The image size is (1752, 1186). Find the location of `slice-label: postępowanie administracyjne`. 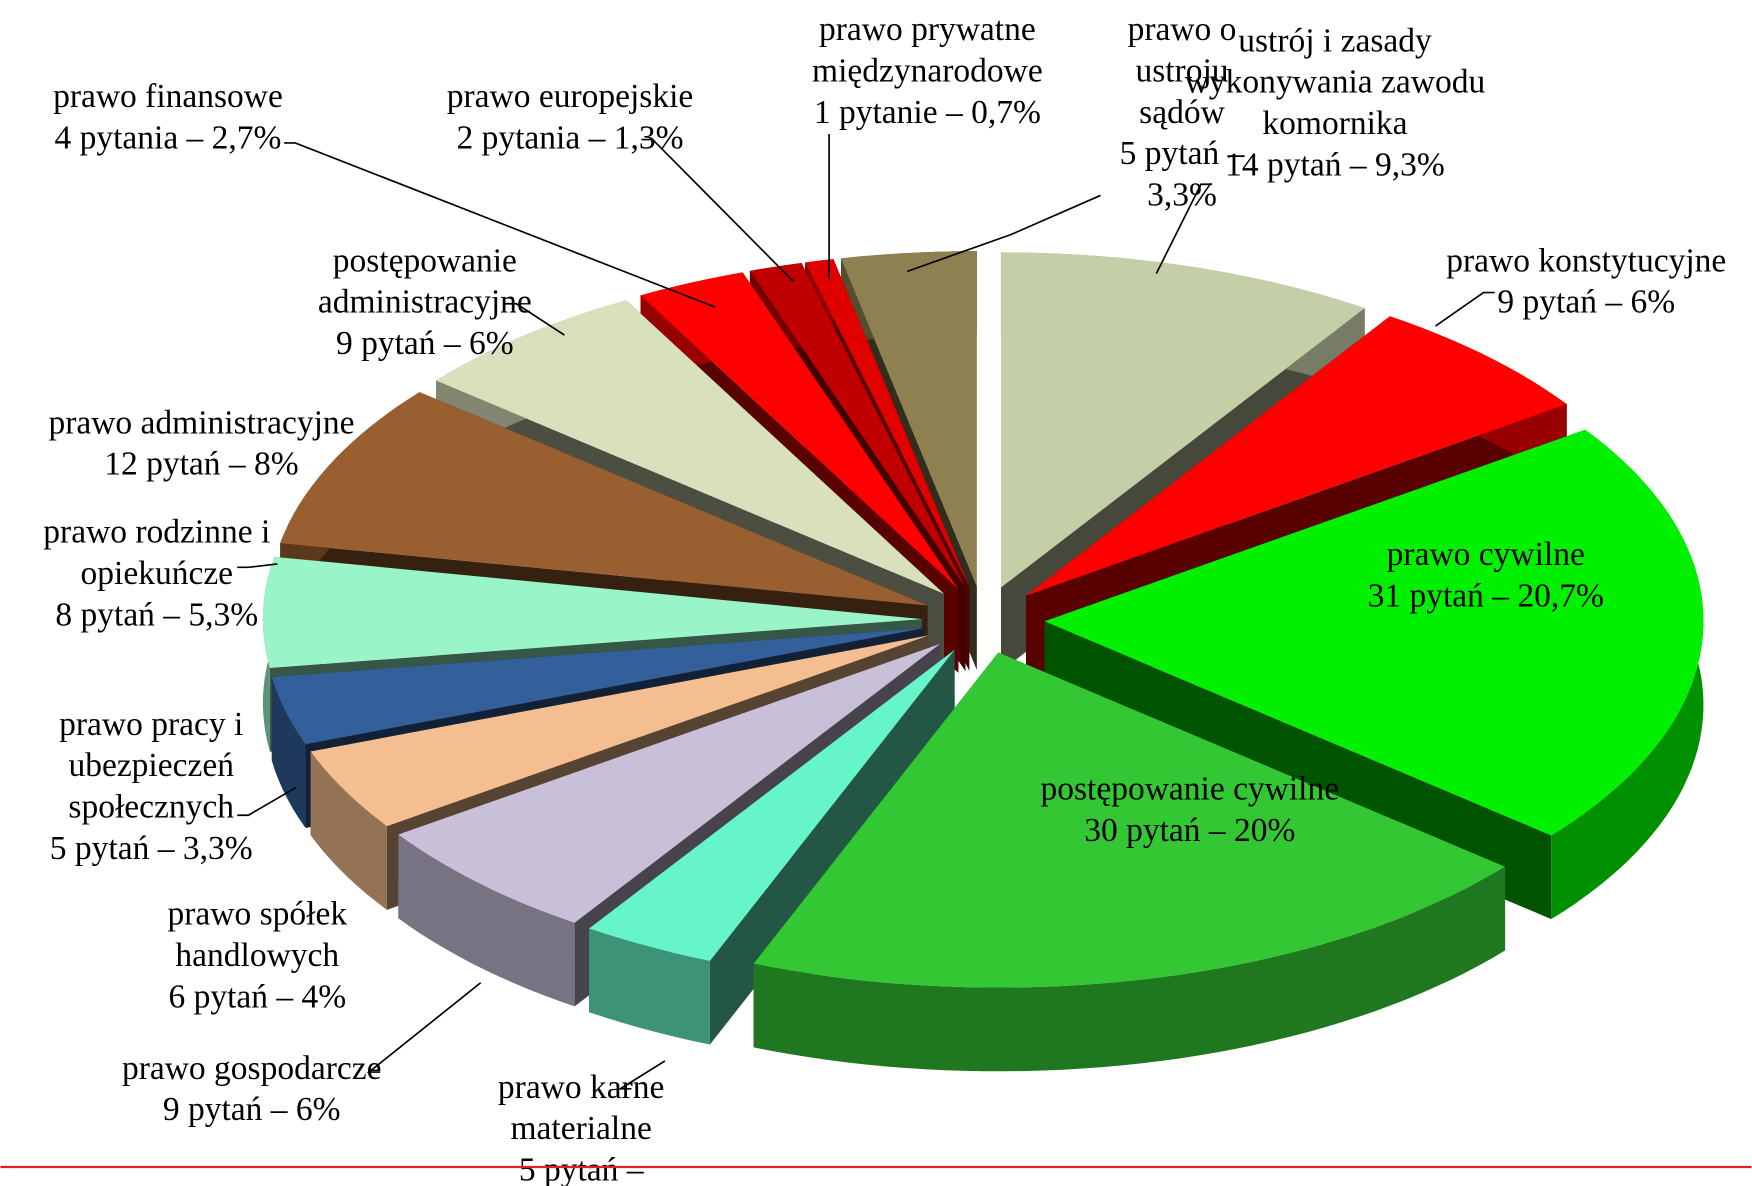

slice-label: postępowanie administracyjne is located at coordinates (425, 281).